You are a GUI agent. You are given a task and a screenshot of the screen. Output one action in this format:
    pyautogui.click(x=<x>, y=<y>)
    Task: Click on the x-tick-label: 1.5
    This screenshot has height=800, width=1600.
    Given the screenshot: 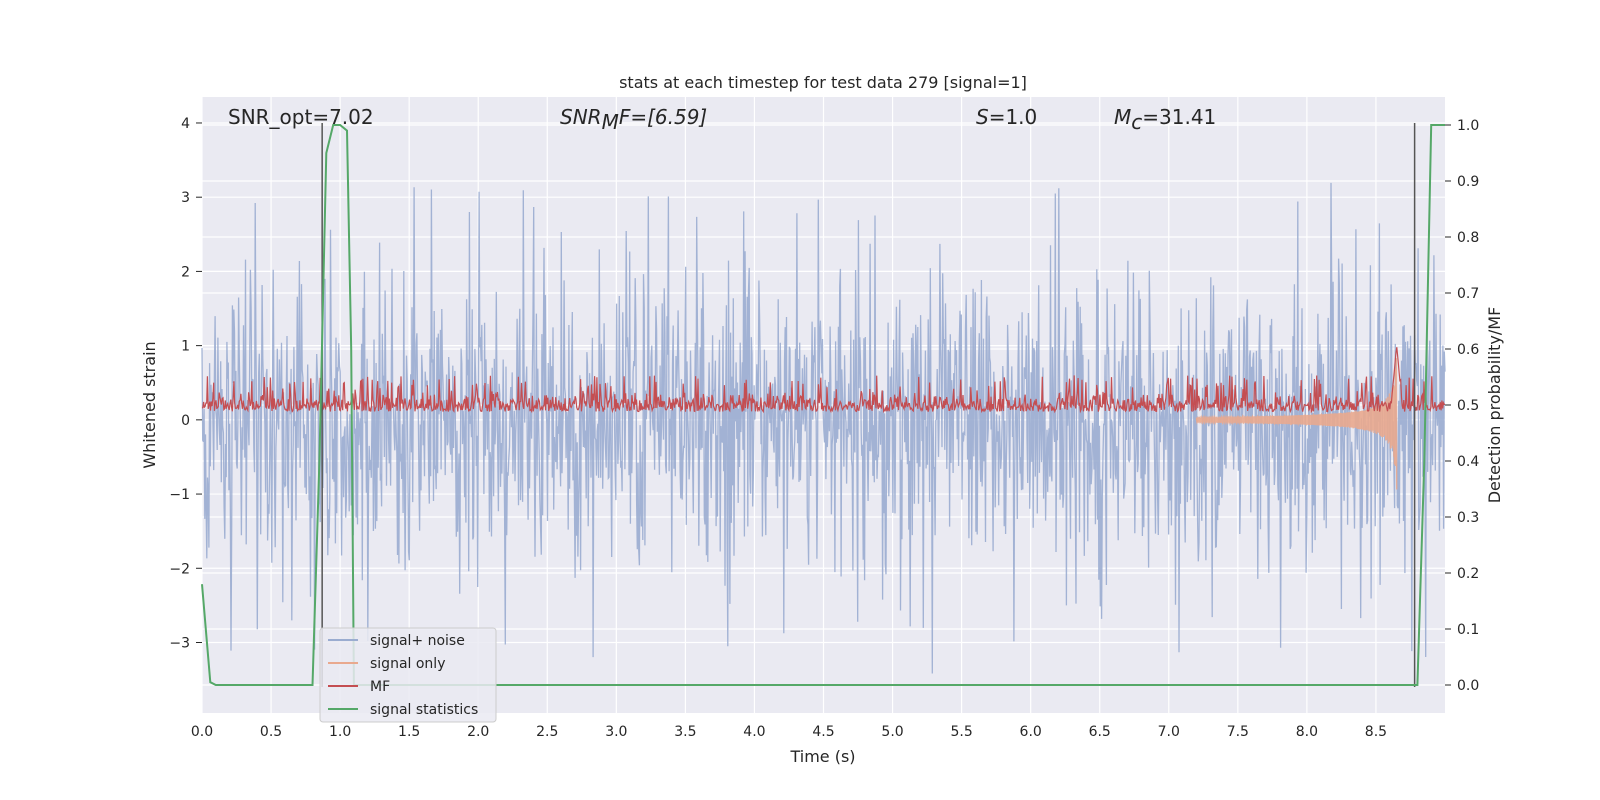 What is the action you would take?
    pyautogui.click(x=409, y=732)
    